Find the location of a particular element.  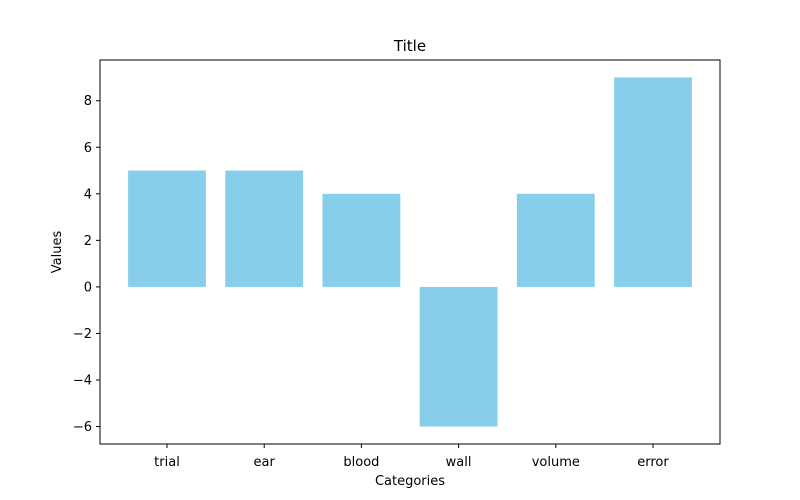

x-tick-label: blood is located at coordinates (361, 462).